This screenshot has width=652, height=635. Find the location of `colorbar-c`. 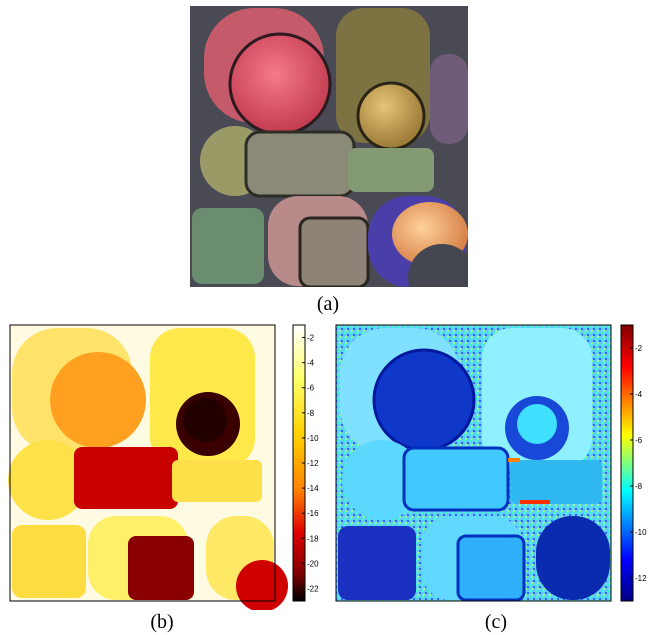

colorbar-c is located at coordinates (627, 463).